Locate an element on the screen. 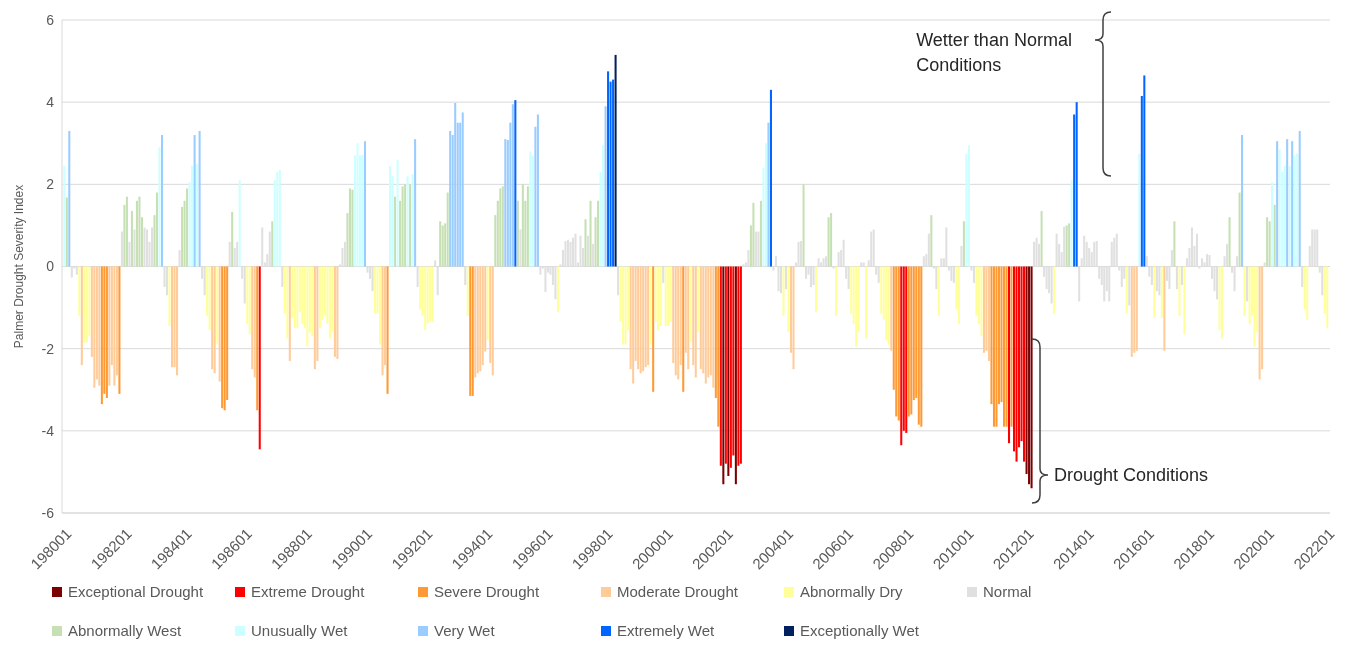  y-tick-label: 0 is located at coordinates (50, 266).